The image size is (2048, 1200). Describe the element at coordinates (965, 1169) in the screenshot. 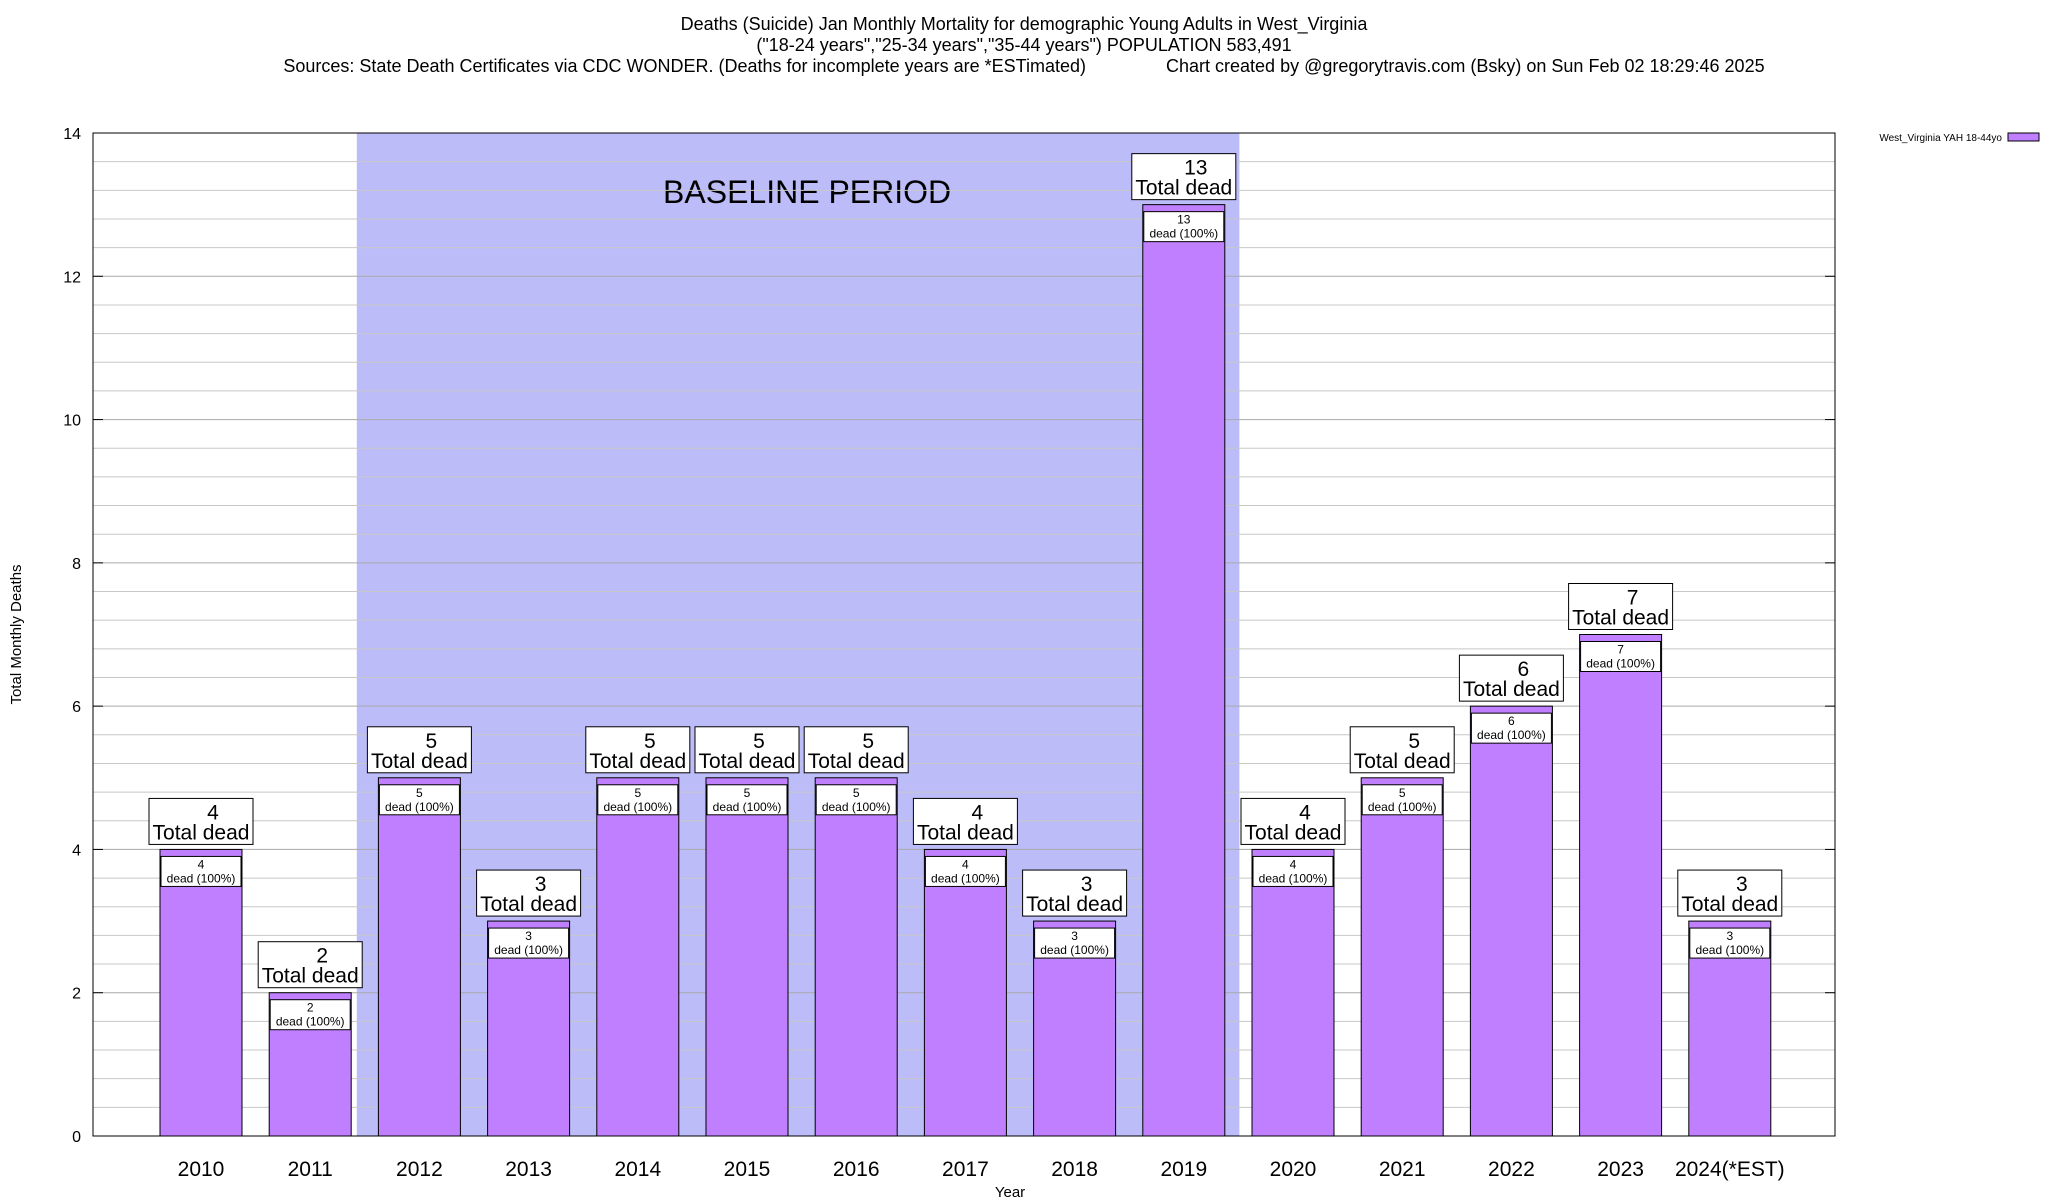

I see `x-tick-label: 2017` at that location.